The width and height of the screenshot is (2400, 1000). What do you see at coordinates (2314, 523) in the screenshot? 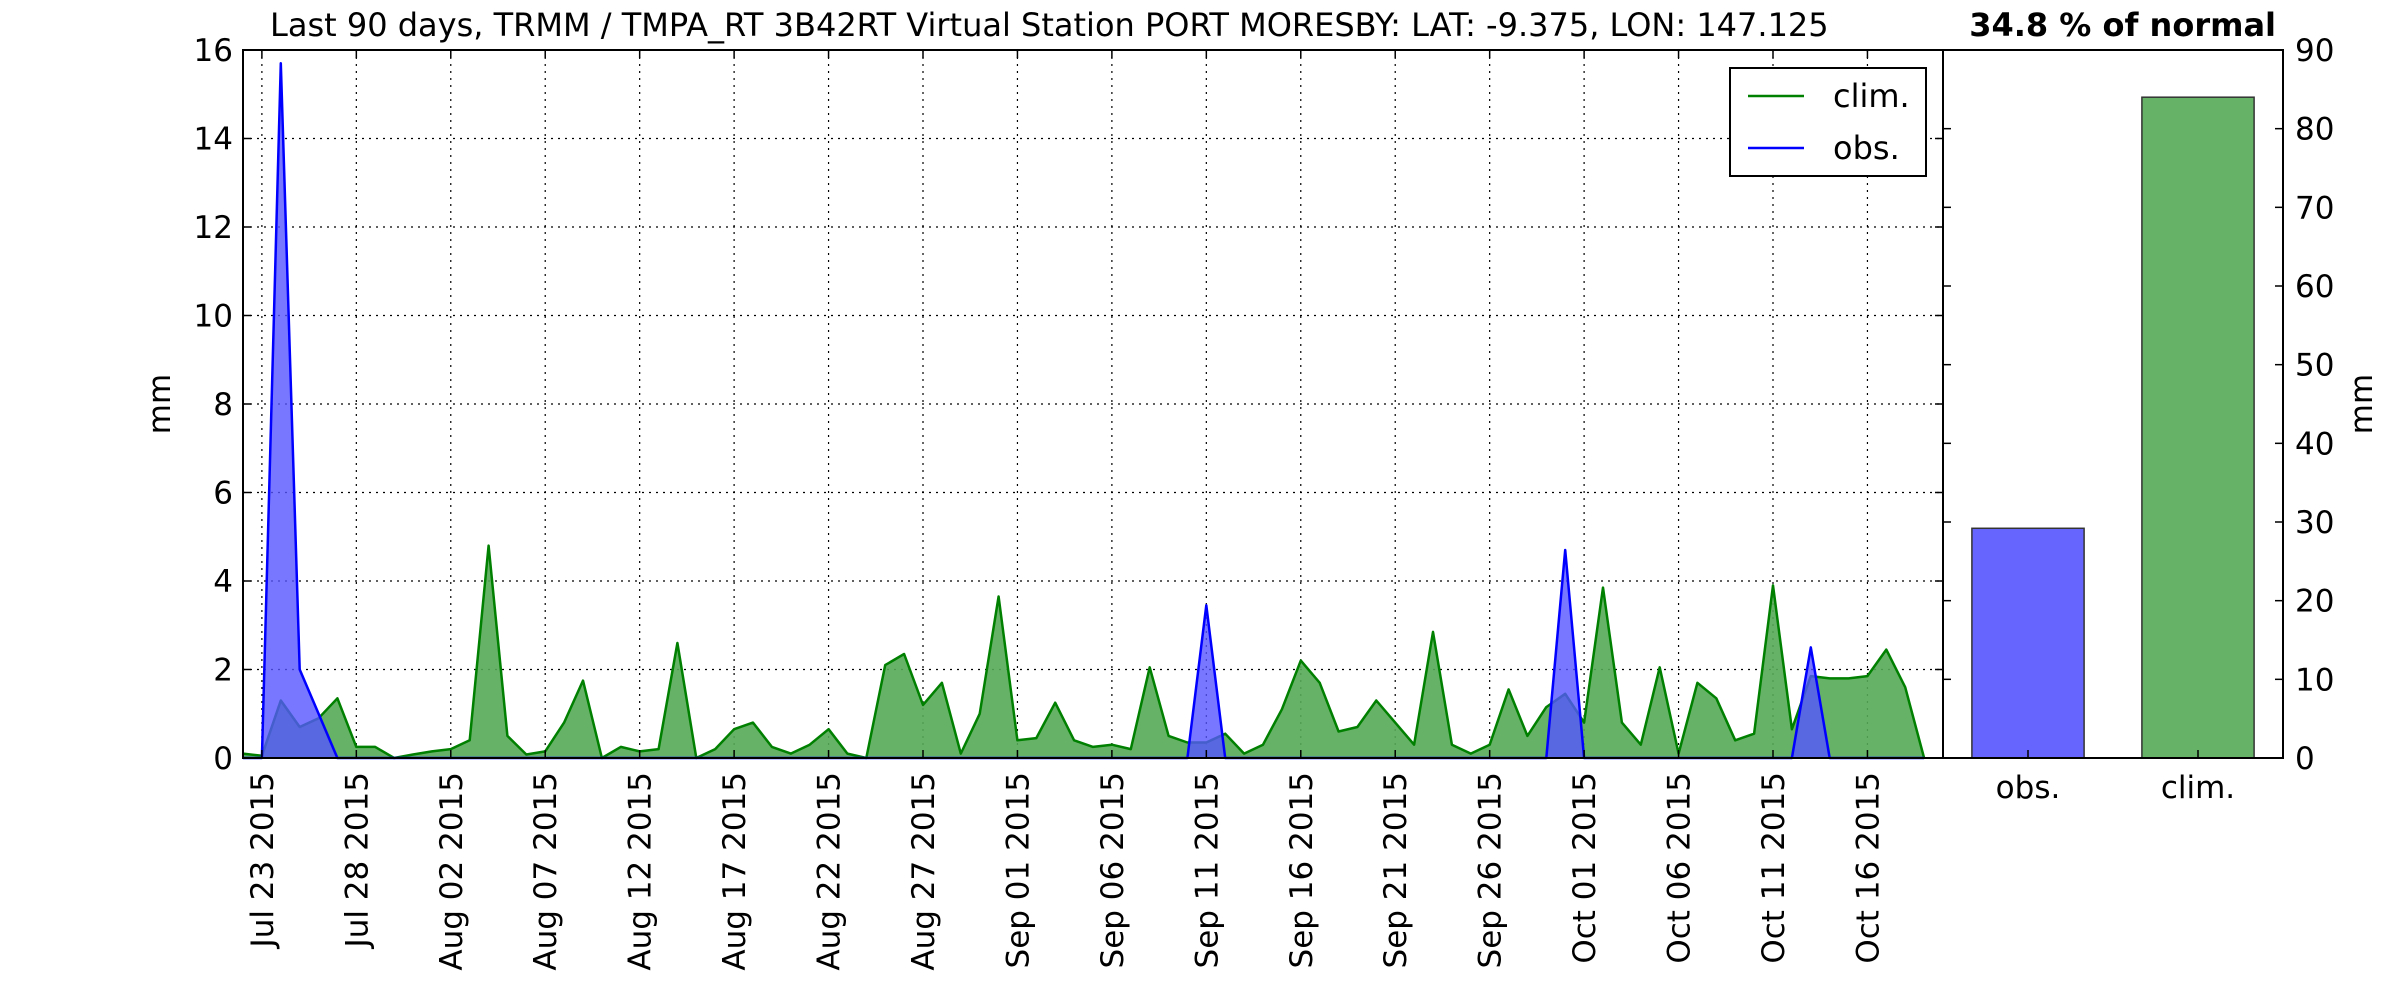
I see `bar-y-tick-label: 30` at bounding box center [2314, 523].